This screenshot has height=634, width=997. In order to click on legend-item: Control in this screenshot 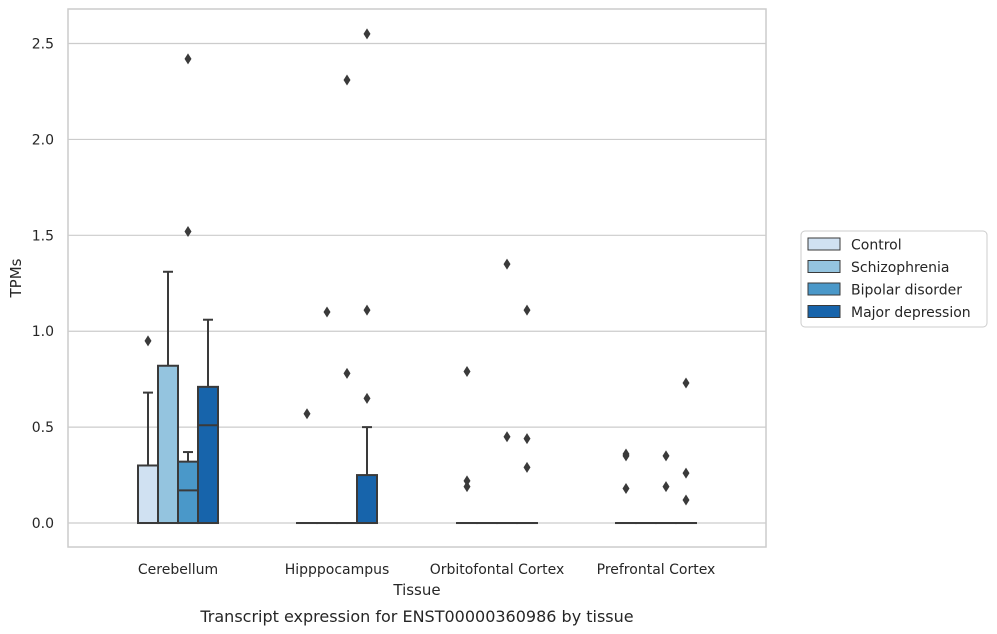, I will do `click(854, 245)`.